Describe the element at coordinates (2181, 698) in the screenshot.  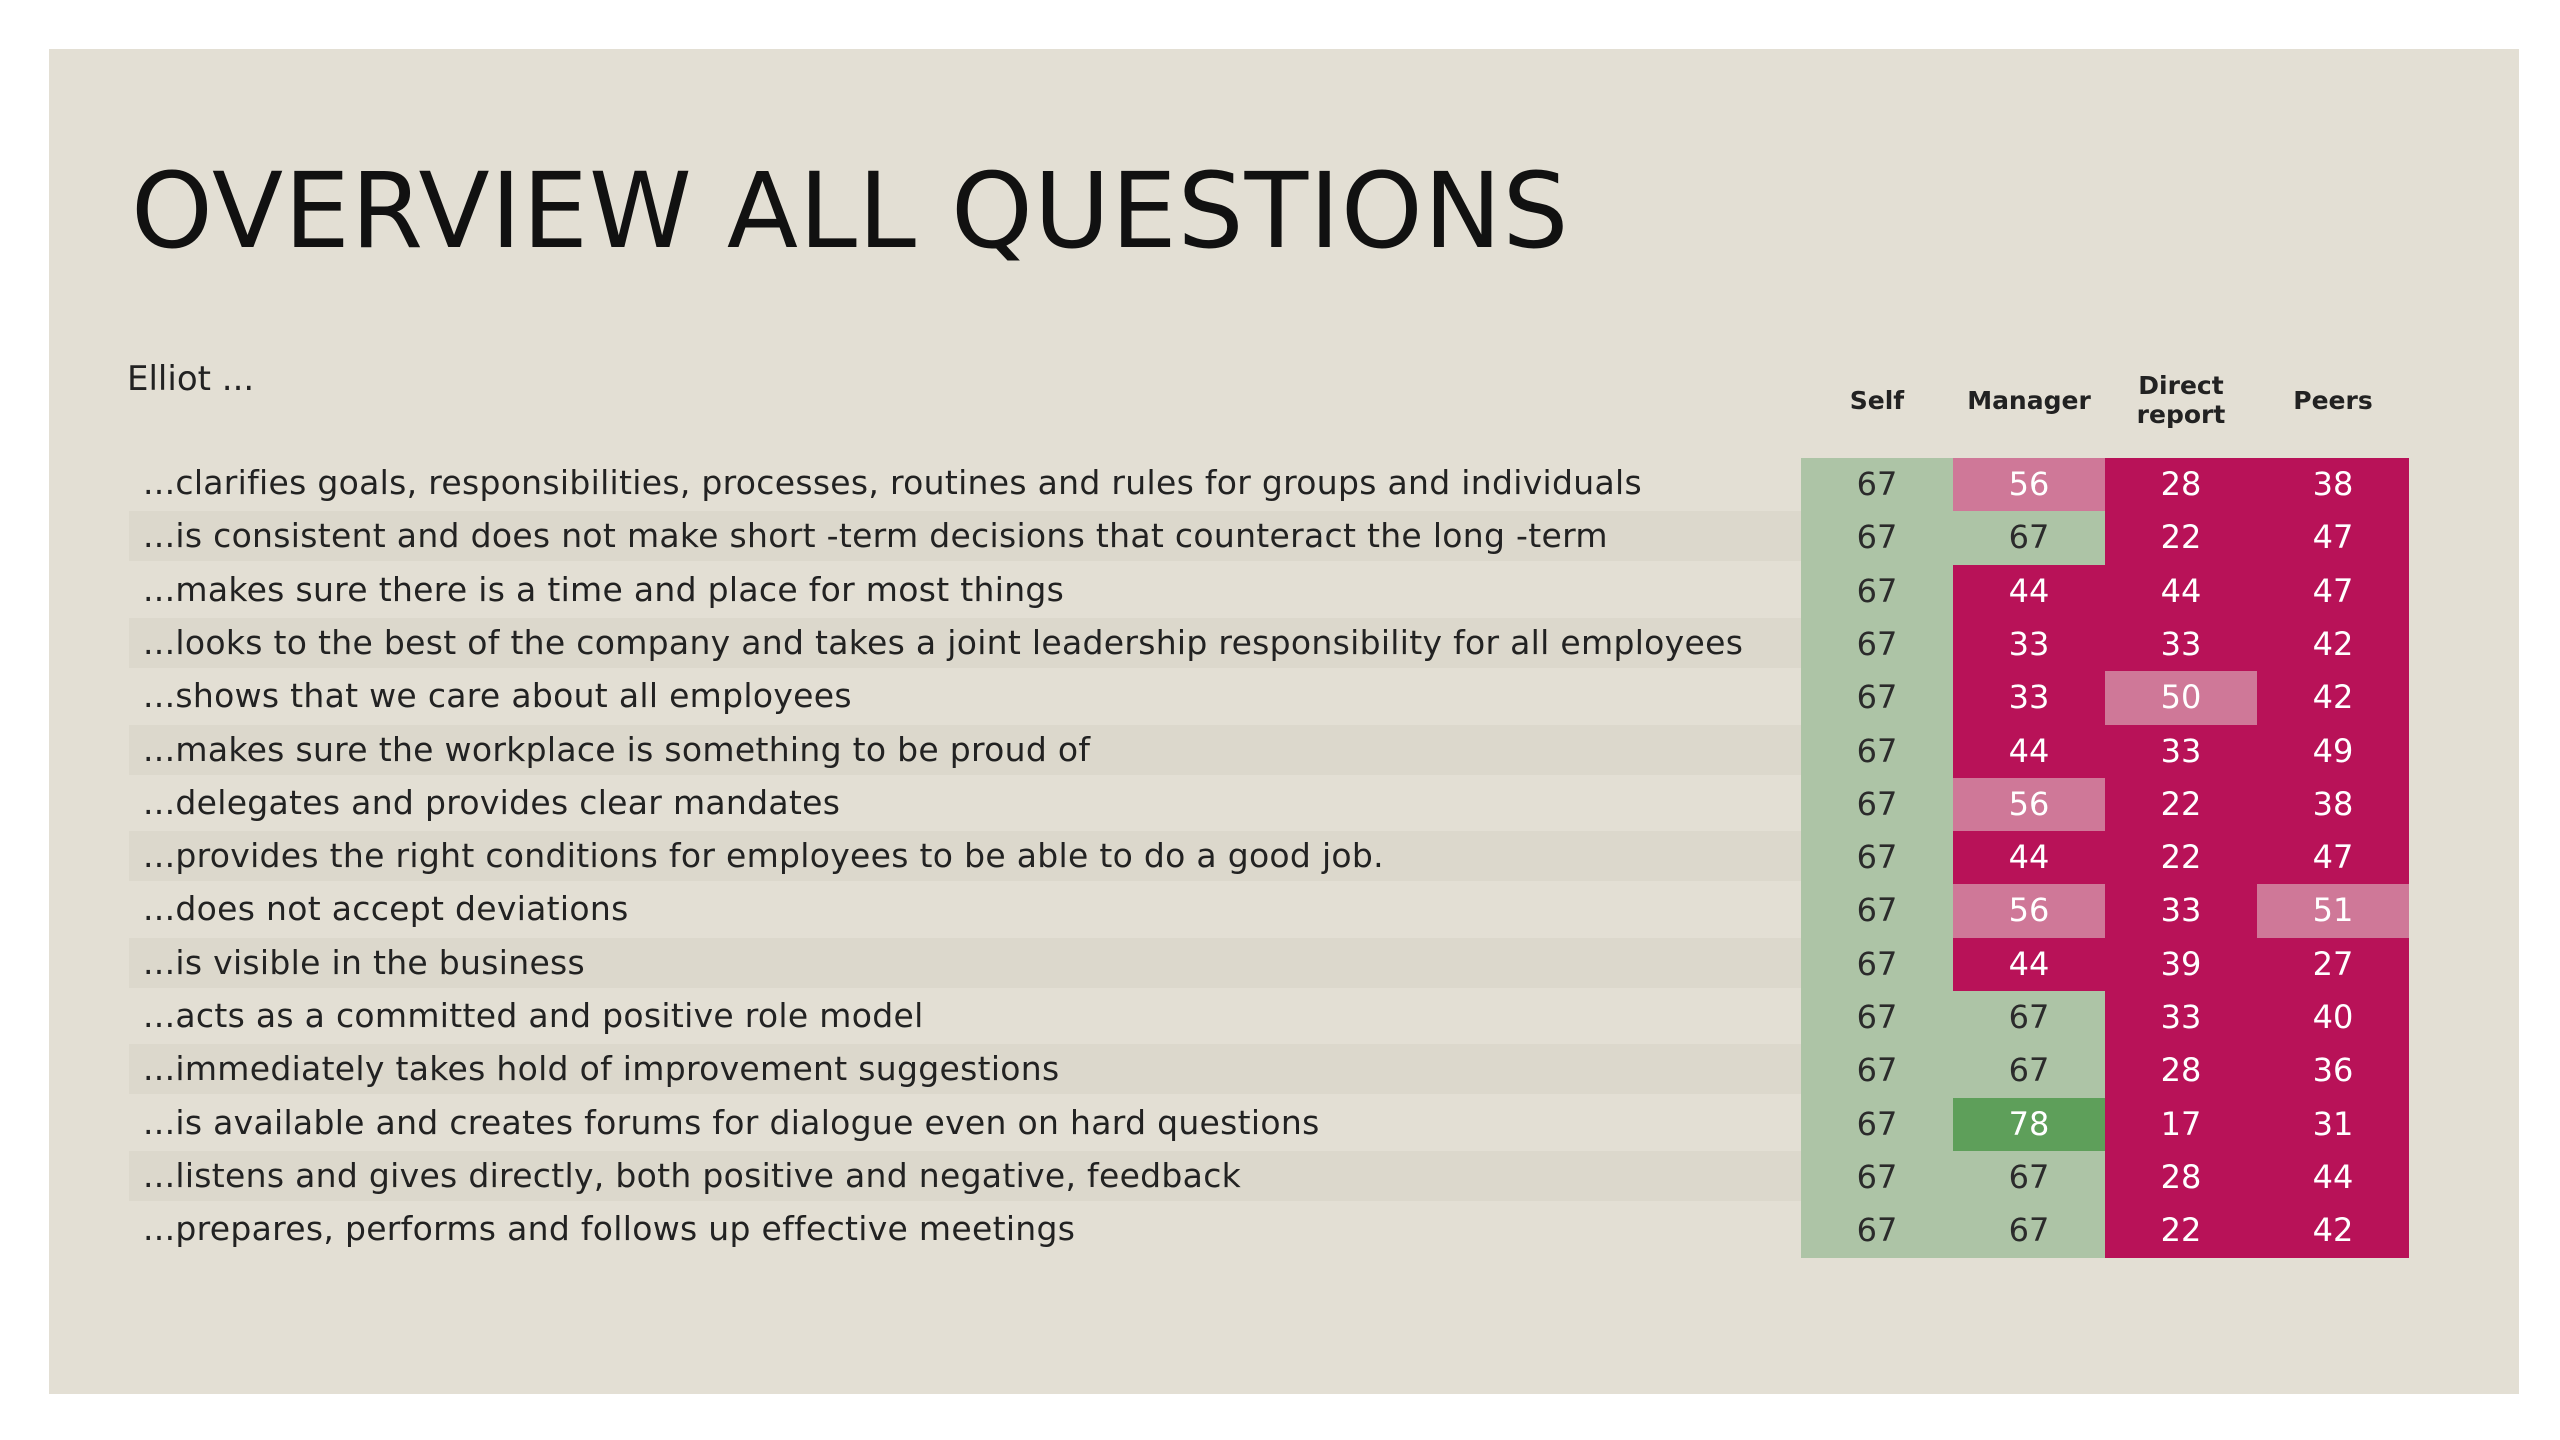
I see `score-cell: 50` at that location.